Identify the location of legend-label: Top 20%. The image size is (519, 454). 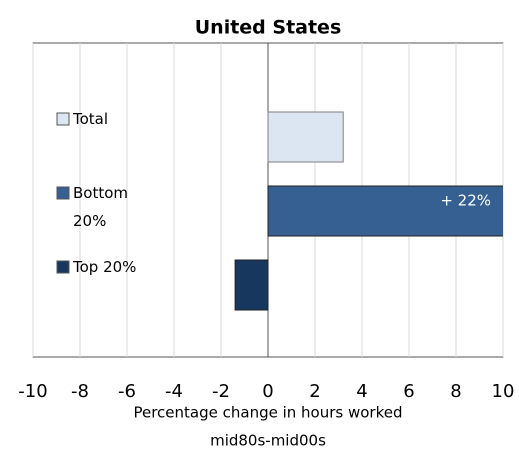
(105, 267).